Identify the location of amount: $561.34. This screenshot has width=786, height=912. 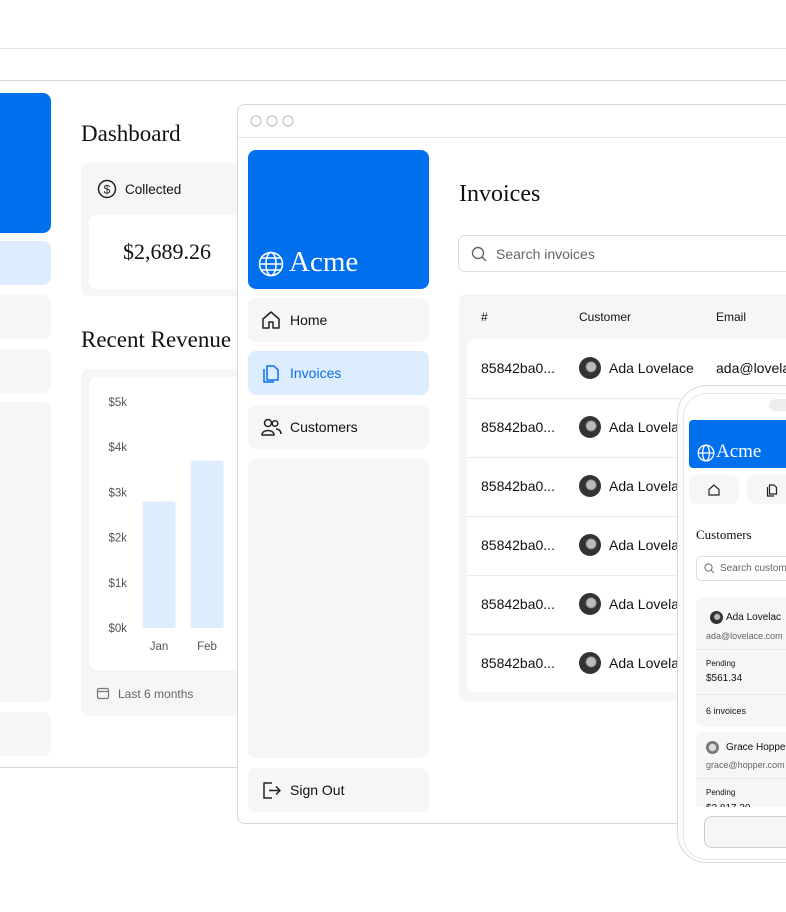
(724, 678).